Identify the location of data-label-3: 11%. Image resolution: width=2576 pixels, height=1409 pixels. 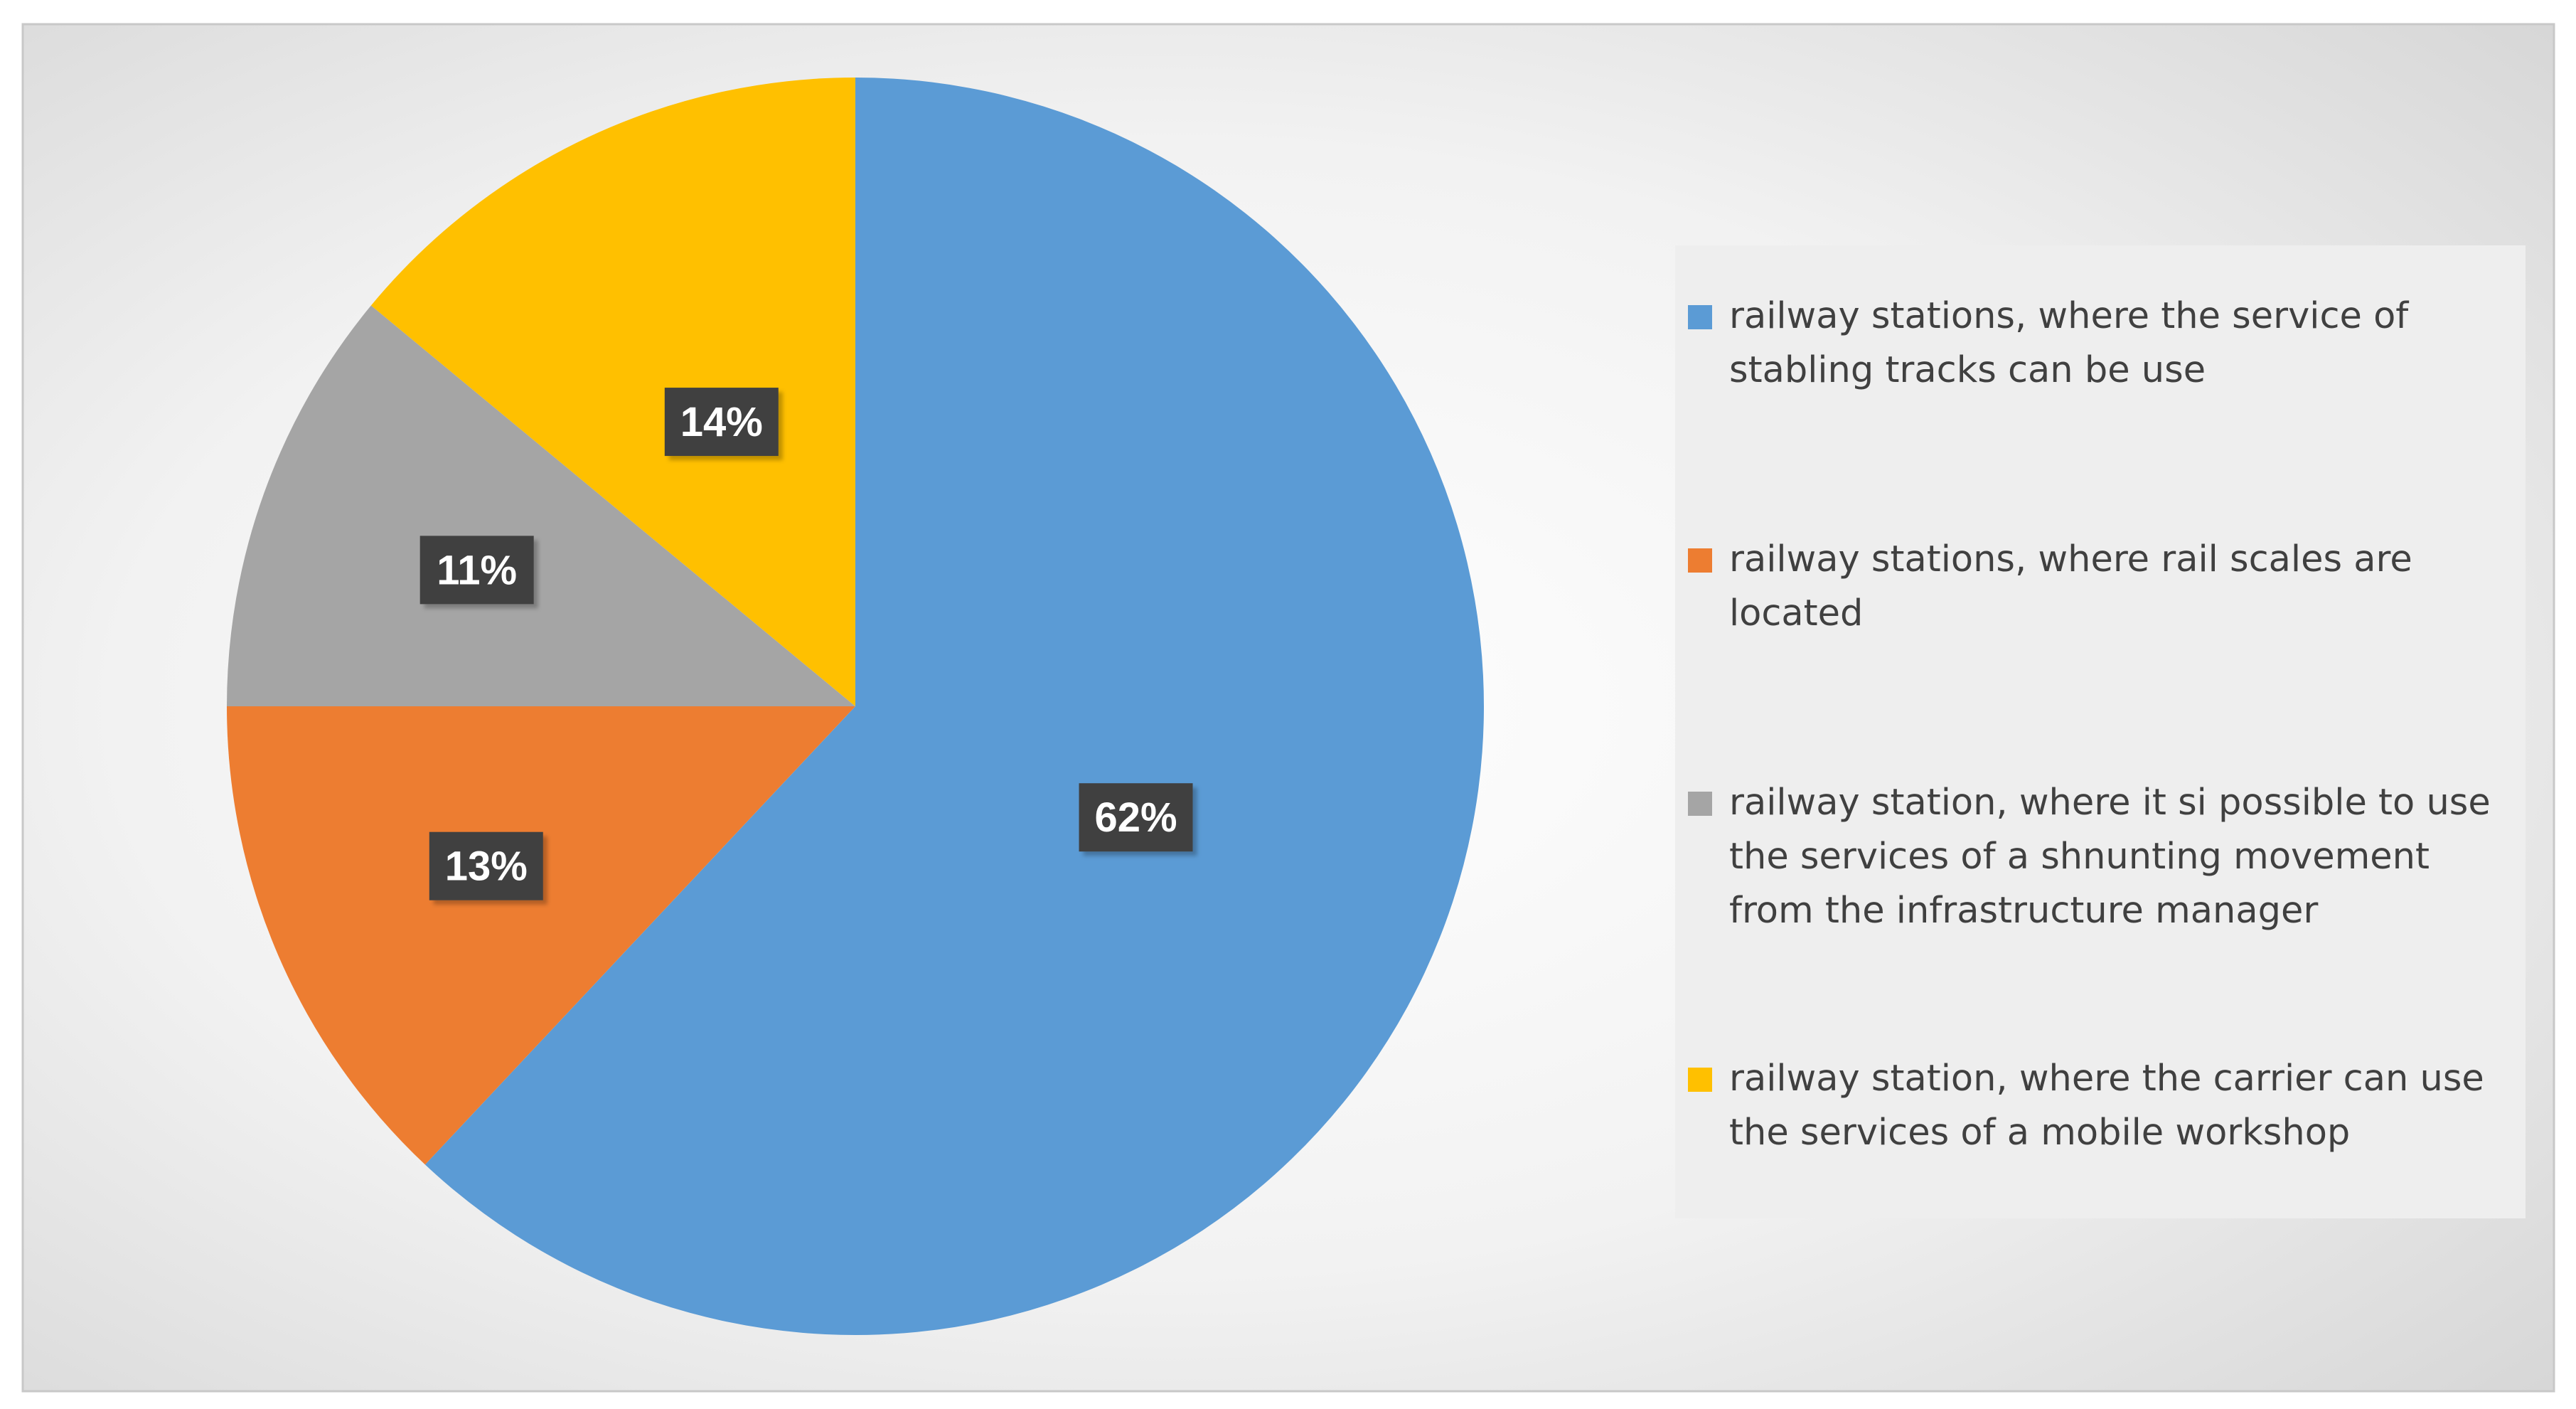
(476, 570).